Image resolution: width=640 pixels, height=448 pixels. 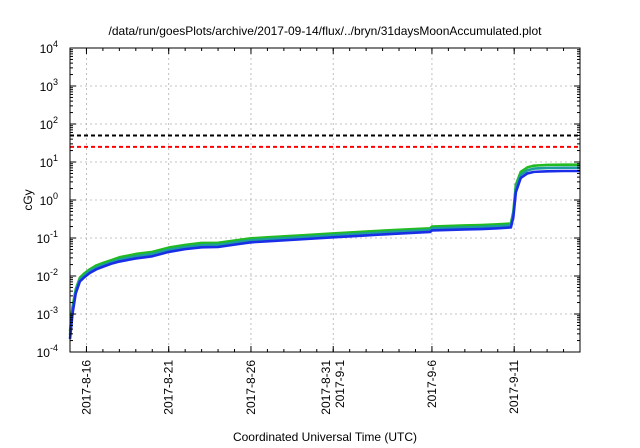 I want to click on y-tick-label: 10⁻¹, so click(x=47, y=237).